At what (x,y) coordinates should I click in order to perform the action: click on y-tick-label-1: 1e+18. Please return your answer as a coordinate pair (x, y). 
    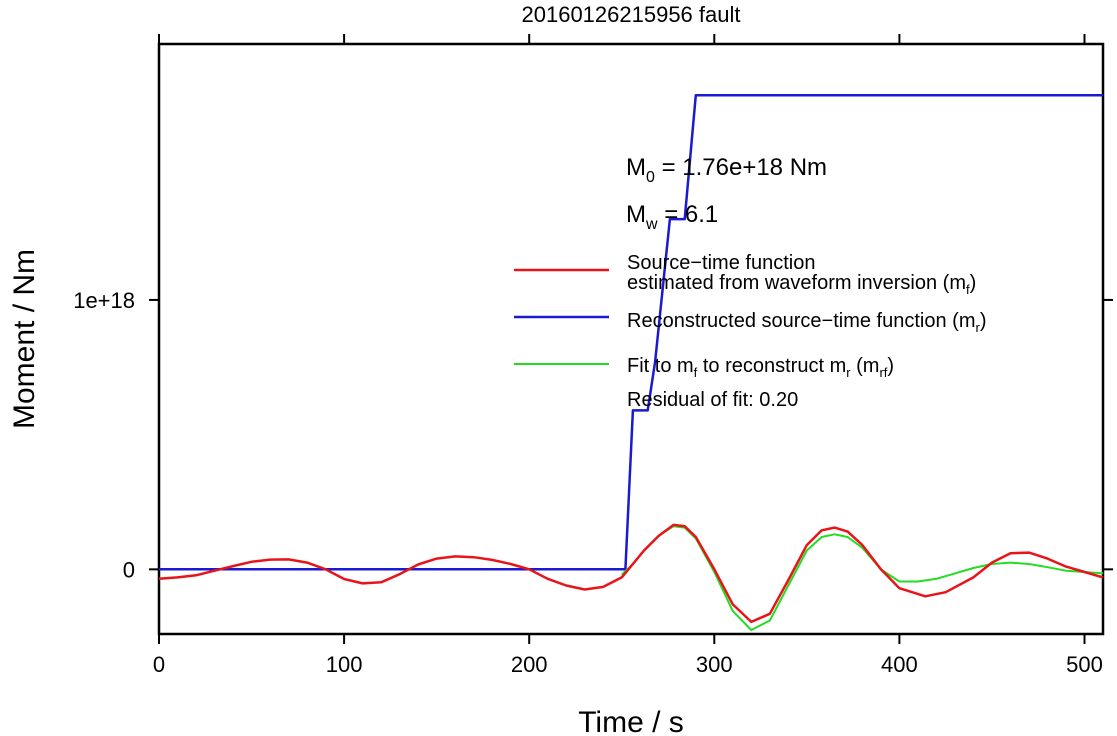
    Looking at the image, I should click on (104, 300).